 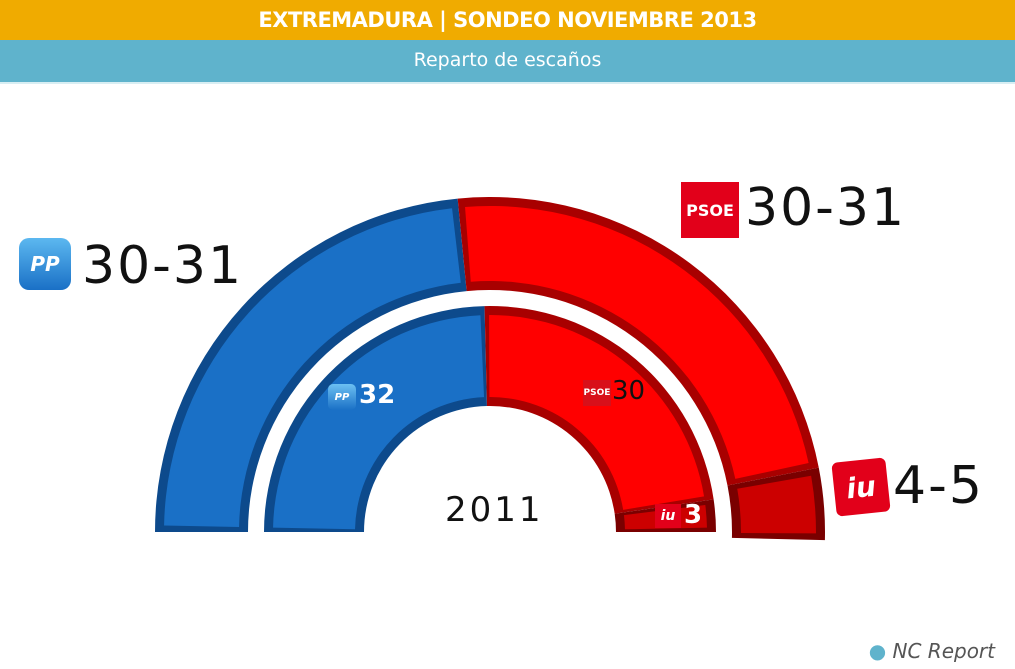 I want to click on source-credit: ● NC Report, so click(x=931, y=651).